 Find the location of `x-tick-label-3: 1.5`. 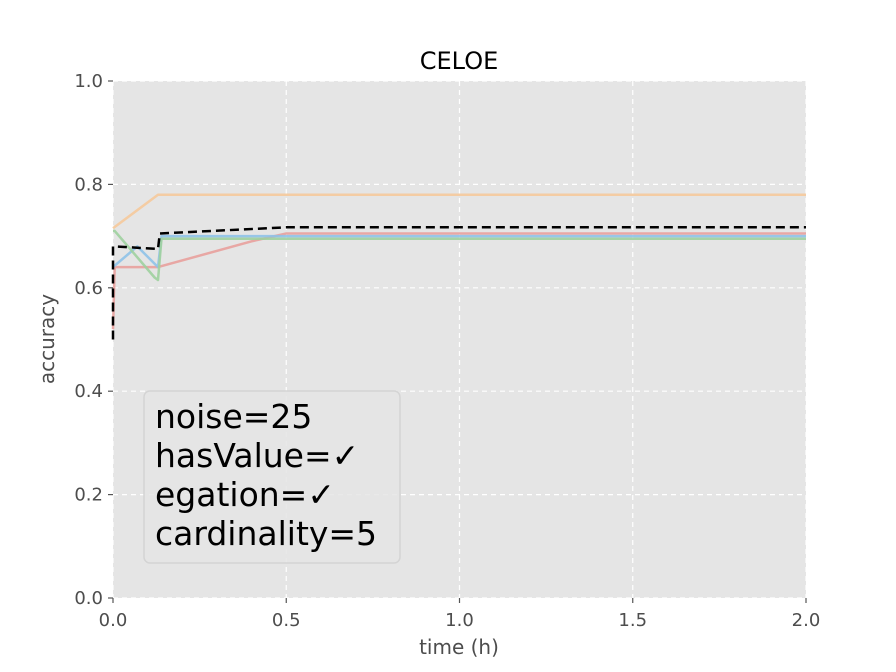

x-tick-label-3: 1.5 is located at coordinates (632, 620).